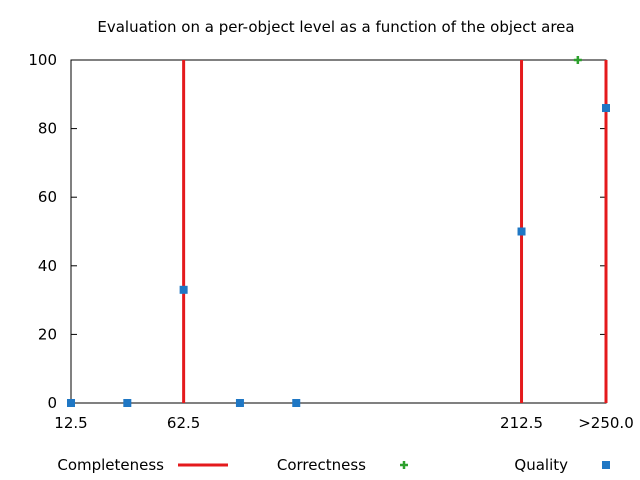  Describe the element at coordinates (110, 465) in the screenshot. I see `legend-label-completeness: Completeness` at that location.